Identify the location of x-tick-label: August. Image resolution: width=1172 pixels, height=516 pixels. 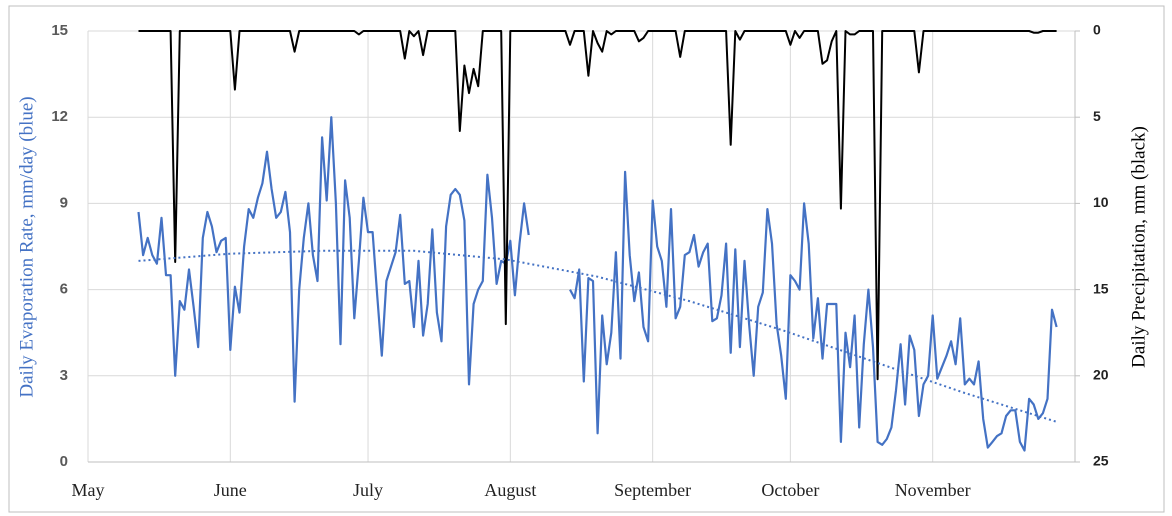
(510, 490).